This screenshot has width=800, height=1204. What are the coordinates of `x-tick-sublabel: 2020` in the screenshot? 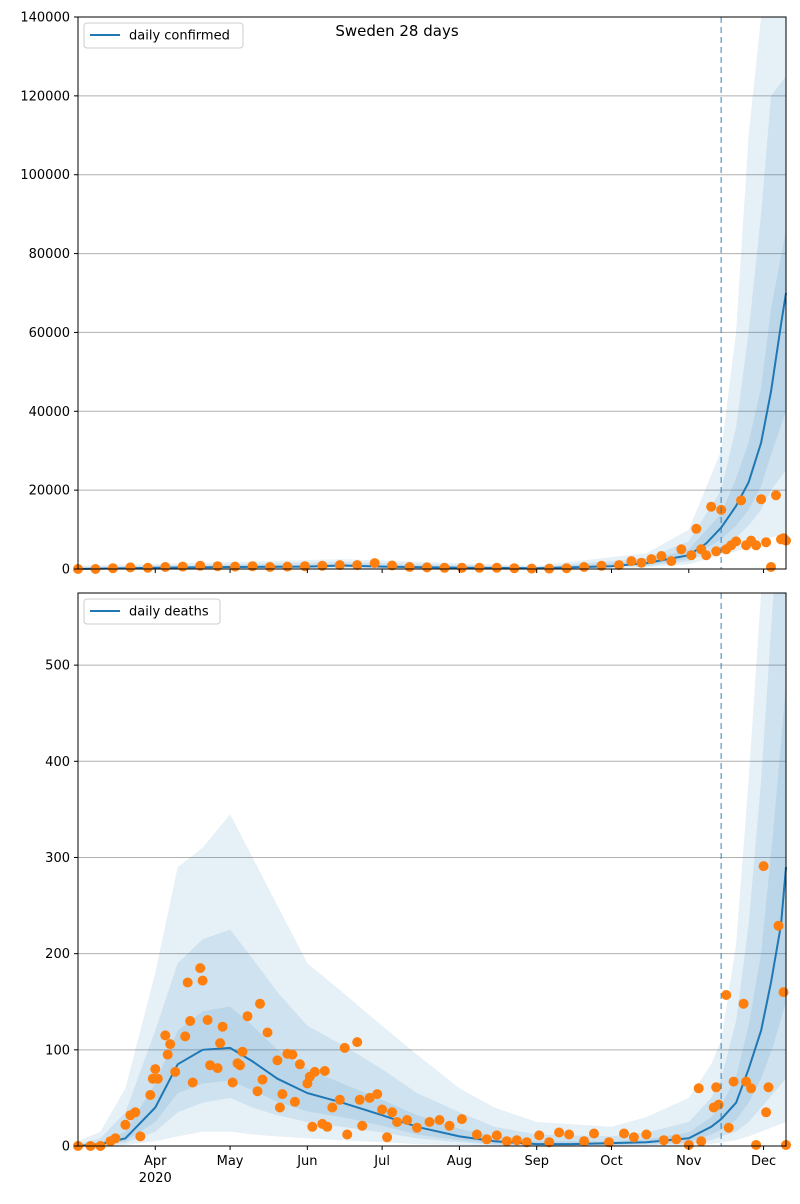 It's located at (155, 1178).